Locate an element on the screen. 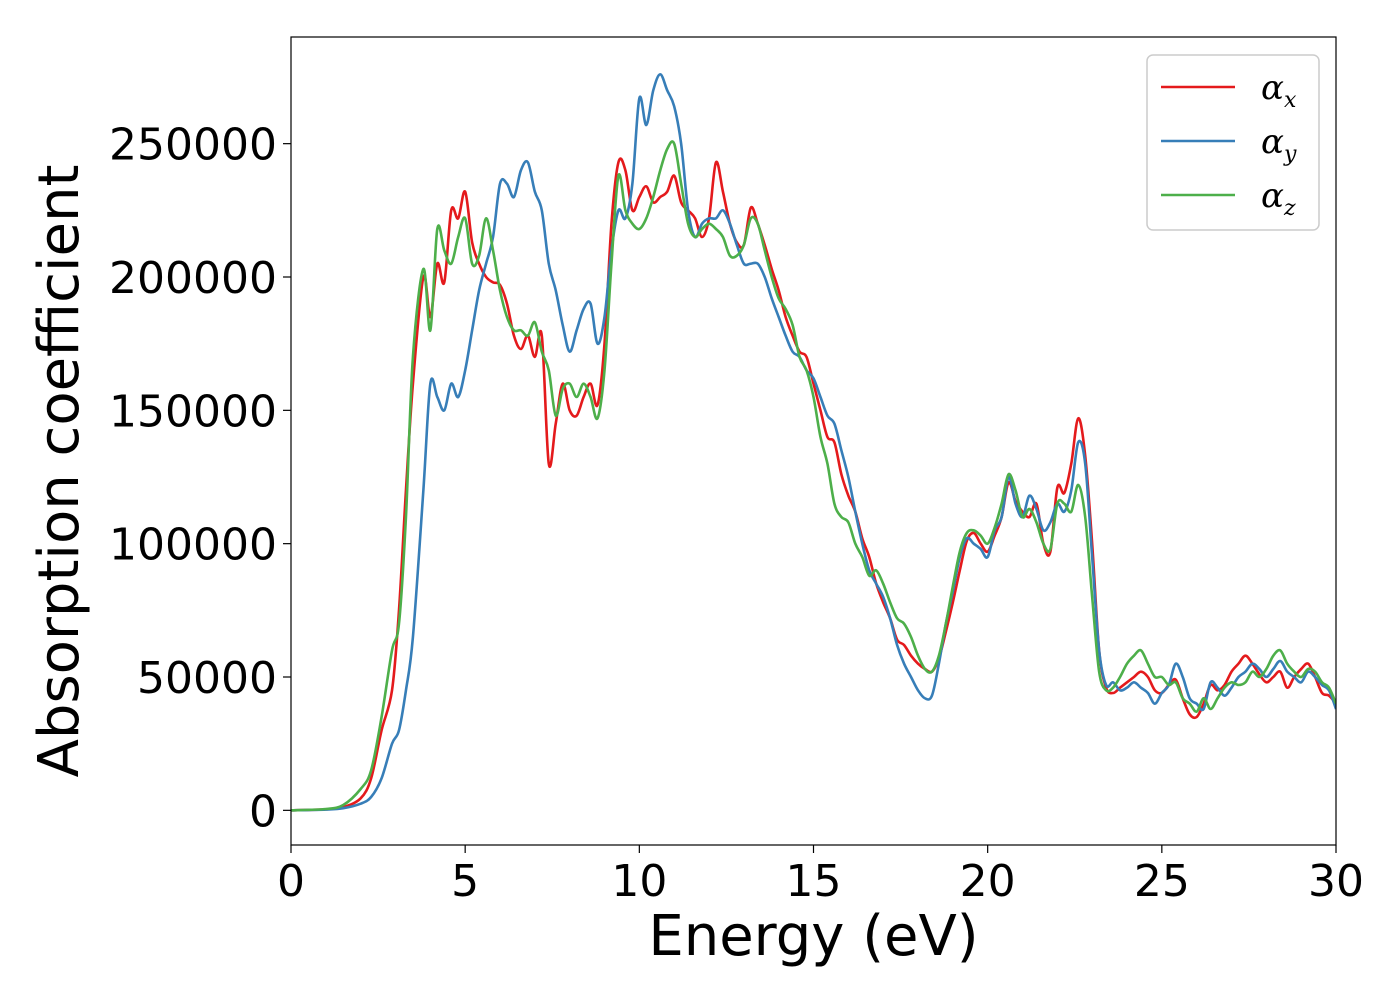 This screenshot has height=1000, width=1400. x-axis-title: Energy (eV) is located at coordinates (813, 936).